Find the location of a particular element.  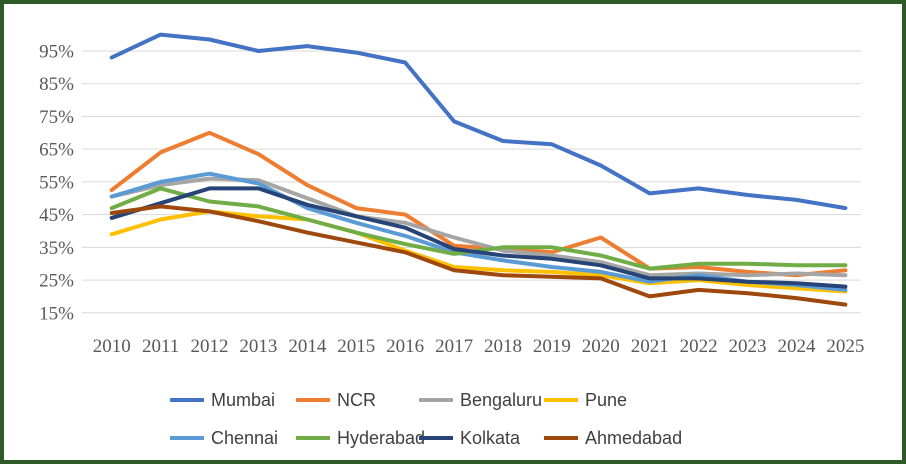

legend-swatch-chennai-icon is located at coordinates (187, 438).